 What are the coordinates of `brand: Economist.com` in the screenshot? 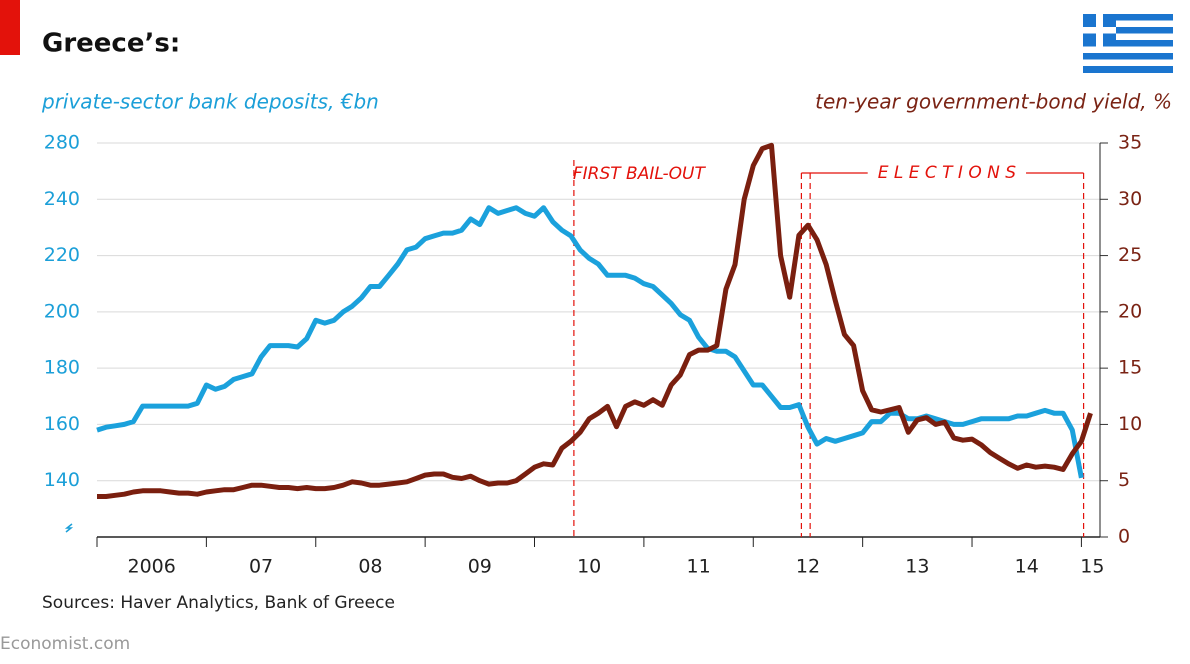 It's located at (65, 644).